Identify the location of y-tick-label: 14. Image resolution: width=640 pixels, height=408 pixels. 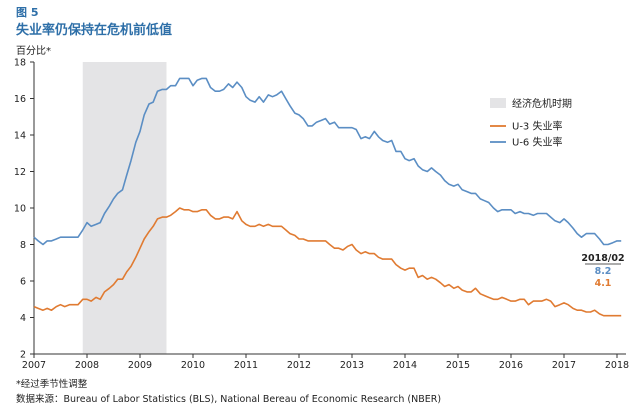
(20, 136).